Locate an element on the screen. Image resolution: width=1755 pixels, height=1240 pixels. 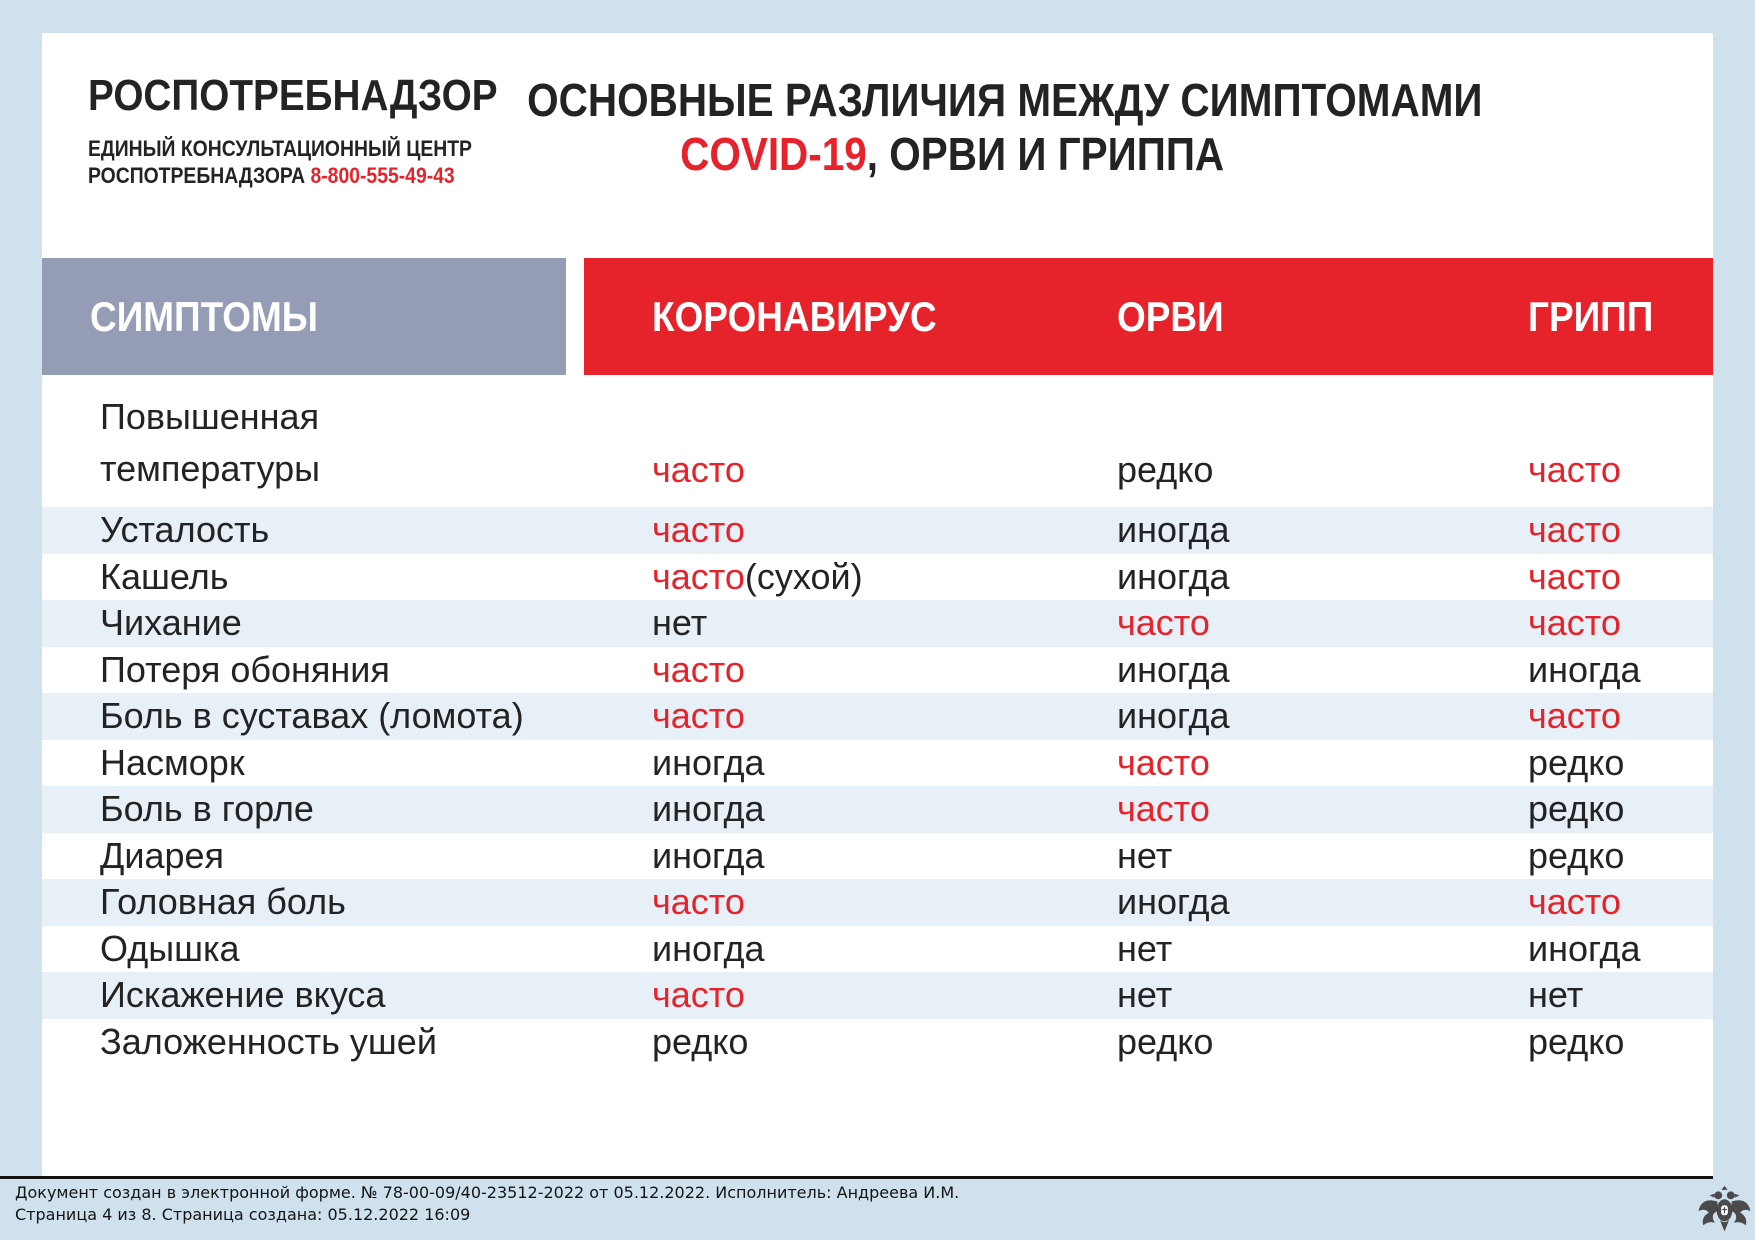
table-row: Искажение вкуса часто нет нет is located at coordinates (877, 995).